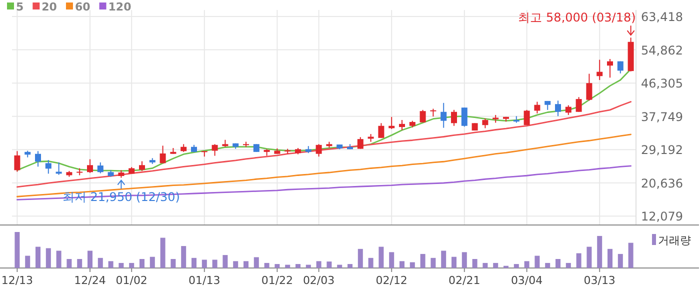 This screenshot has width=700, height=289. Describe the element at coordinates (90, 280) in the screenshot. I see `x-tick-label: 12/24` at that location.